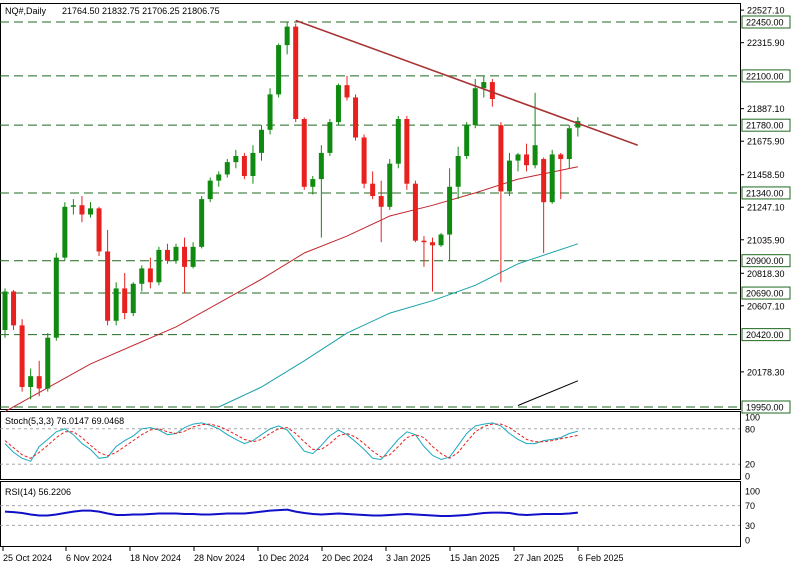 The image size is (792, 568). I want to click on date-tick-label: 6 Feb 2025, so click(601, 558).